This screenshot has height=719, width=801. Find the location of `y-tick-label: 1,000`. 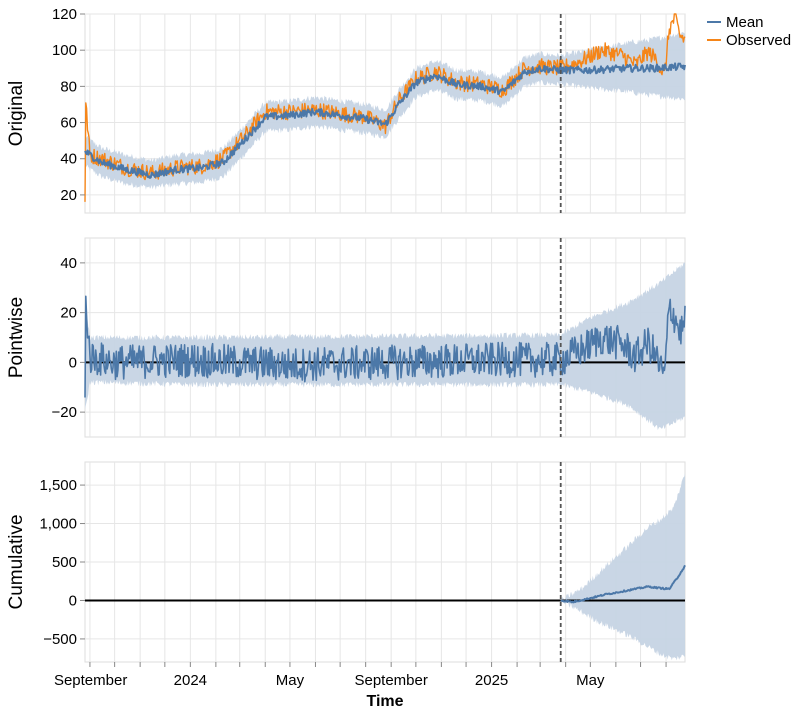

y-tick-label: 1,000 is located at coordinates (58, 524).